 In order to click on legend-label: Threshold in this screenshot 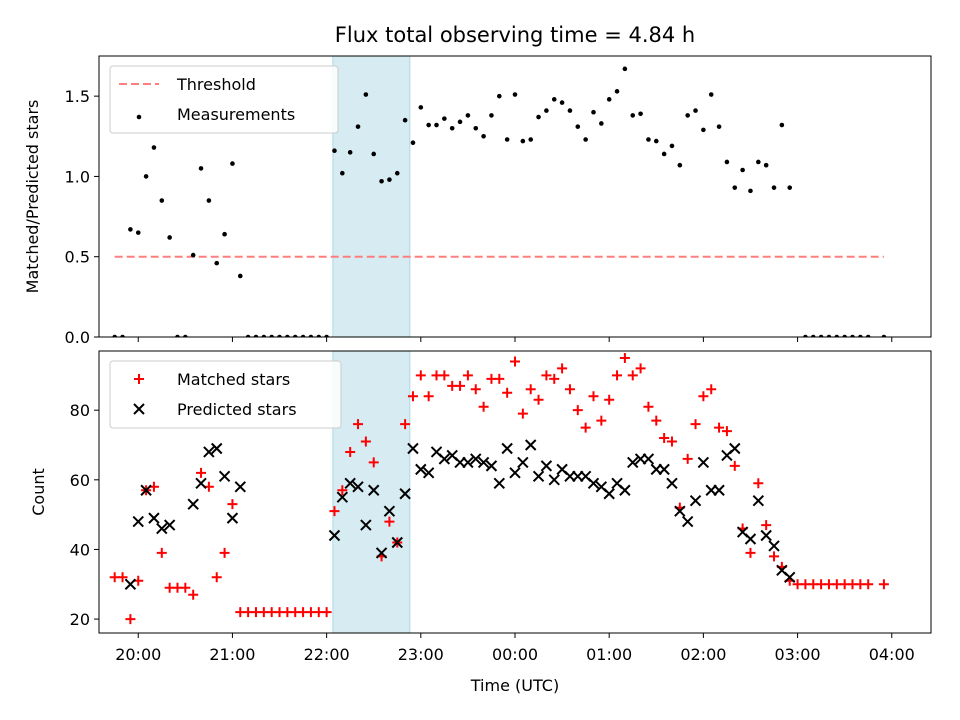, I will do `click(216, 84)`.